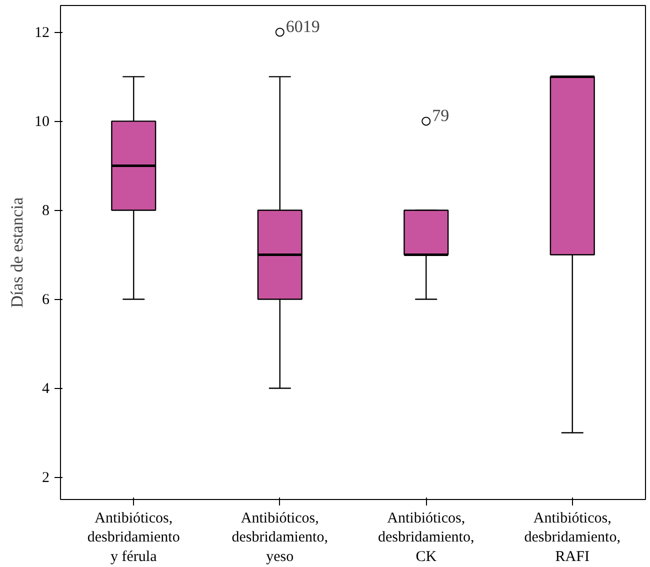  What do you see at coordinates (426, 537) in the screenshot?
I see `x-tick-label: Antibióticos, desbridamiento, CK` at bounding box center [426, 537].